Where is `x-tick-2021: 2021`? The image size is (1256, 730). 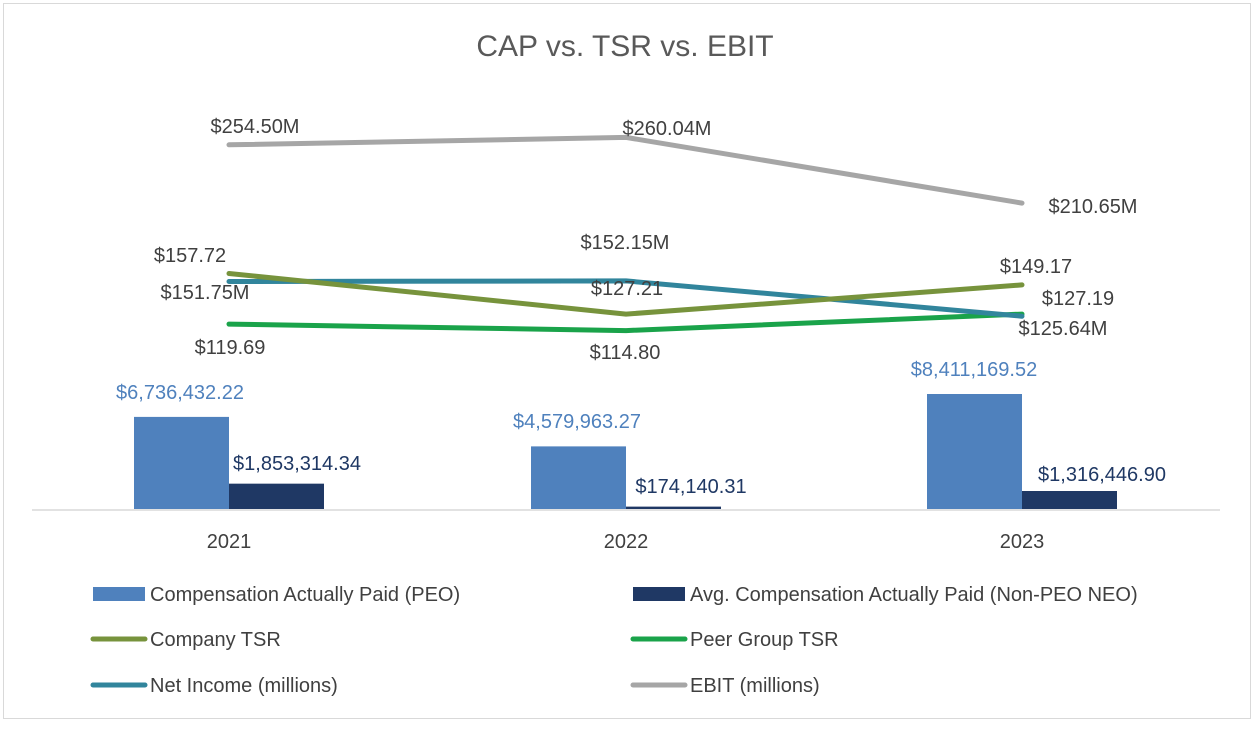 x-tick-2021: 2021 is located at coordinates (229, 542).